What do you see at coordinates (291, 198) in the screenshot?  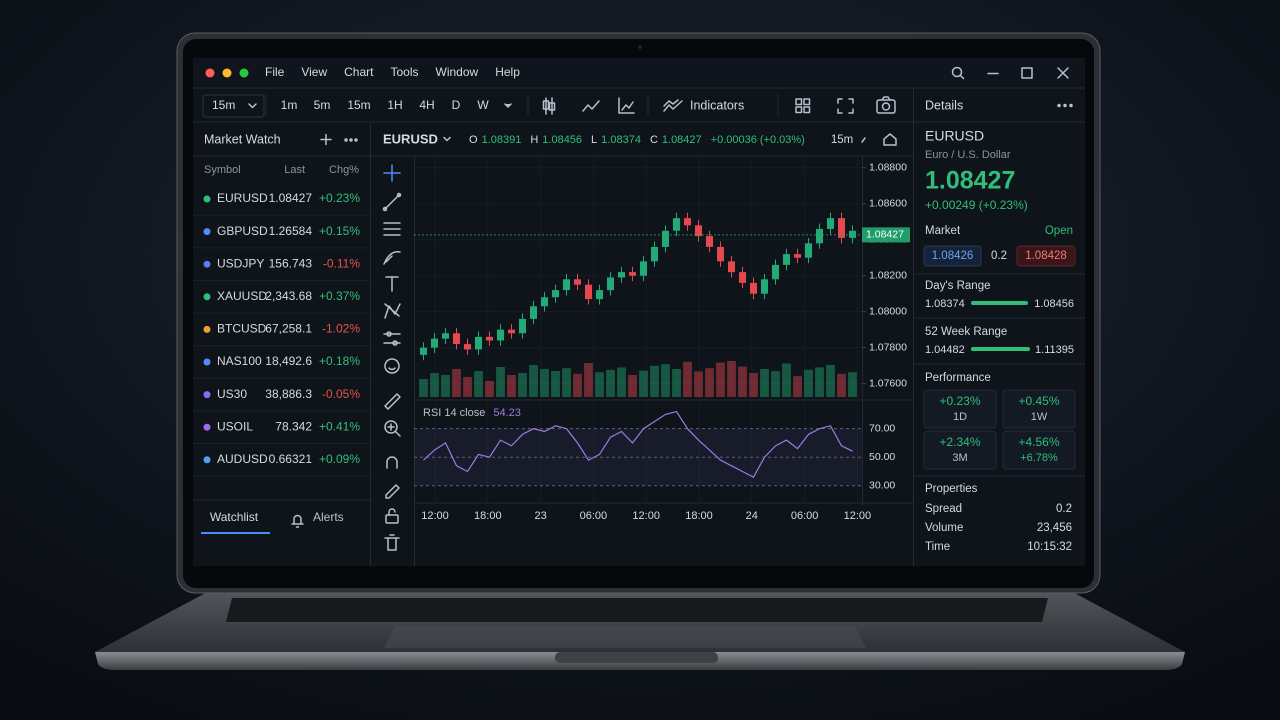 I see `last-price: 1.08427` at bounding box center [291, 198].